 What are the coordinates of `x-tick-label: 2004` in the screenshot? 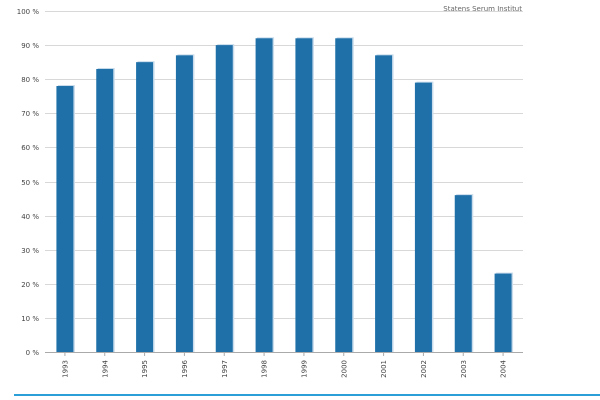 It's located at (504, 368).